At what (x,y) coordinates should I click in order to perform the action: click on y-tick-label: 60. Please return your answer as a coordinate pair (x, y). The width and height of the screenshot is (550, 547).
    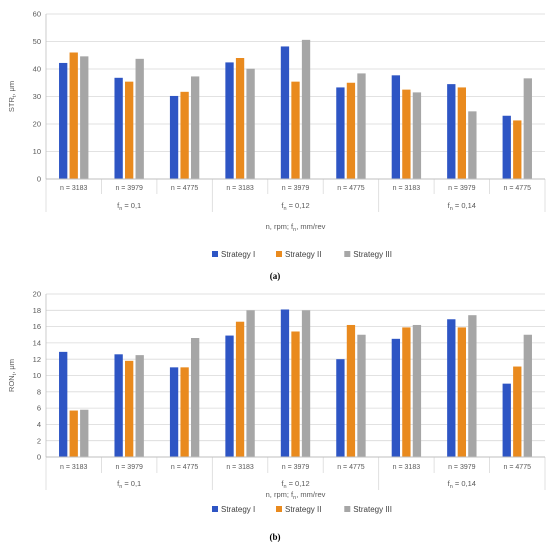
    Looking at the image, I should click on (37, 14).